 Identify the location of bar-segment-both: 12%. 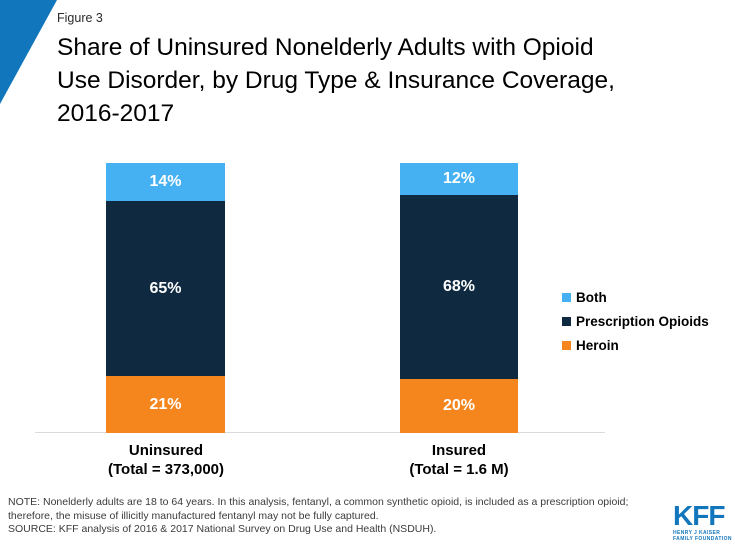
(459, 179).